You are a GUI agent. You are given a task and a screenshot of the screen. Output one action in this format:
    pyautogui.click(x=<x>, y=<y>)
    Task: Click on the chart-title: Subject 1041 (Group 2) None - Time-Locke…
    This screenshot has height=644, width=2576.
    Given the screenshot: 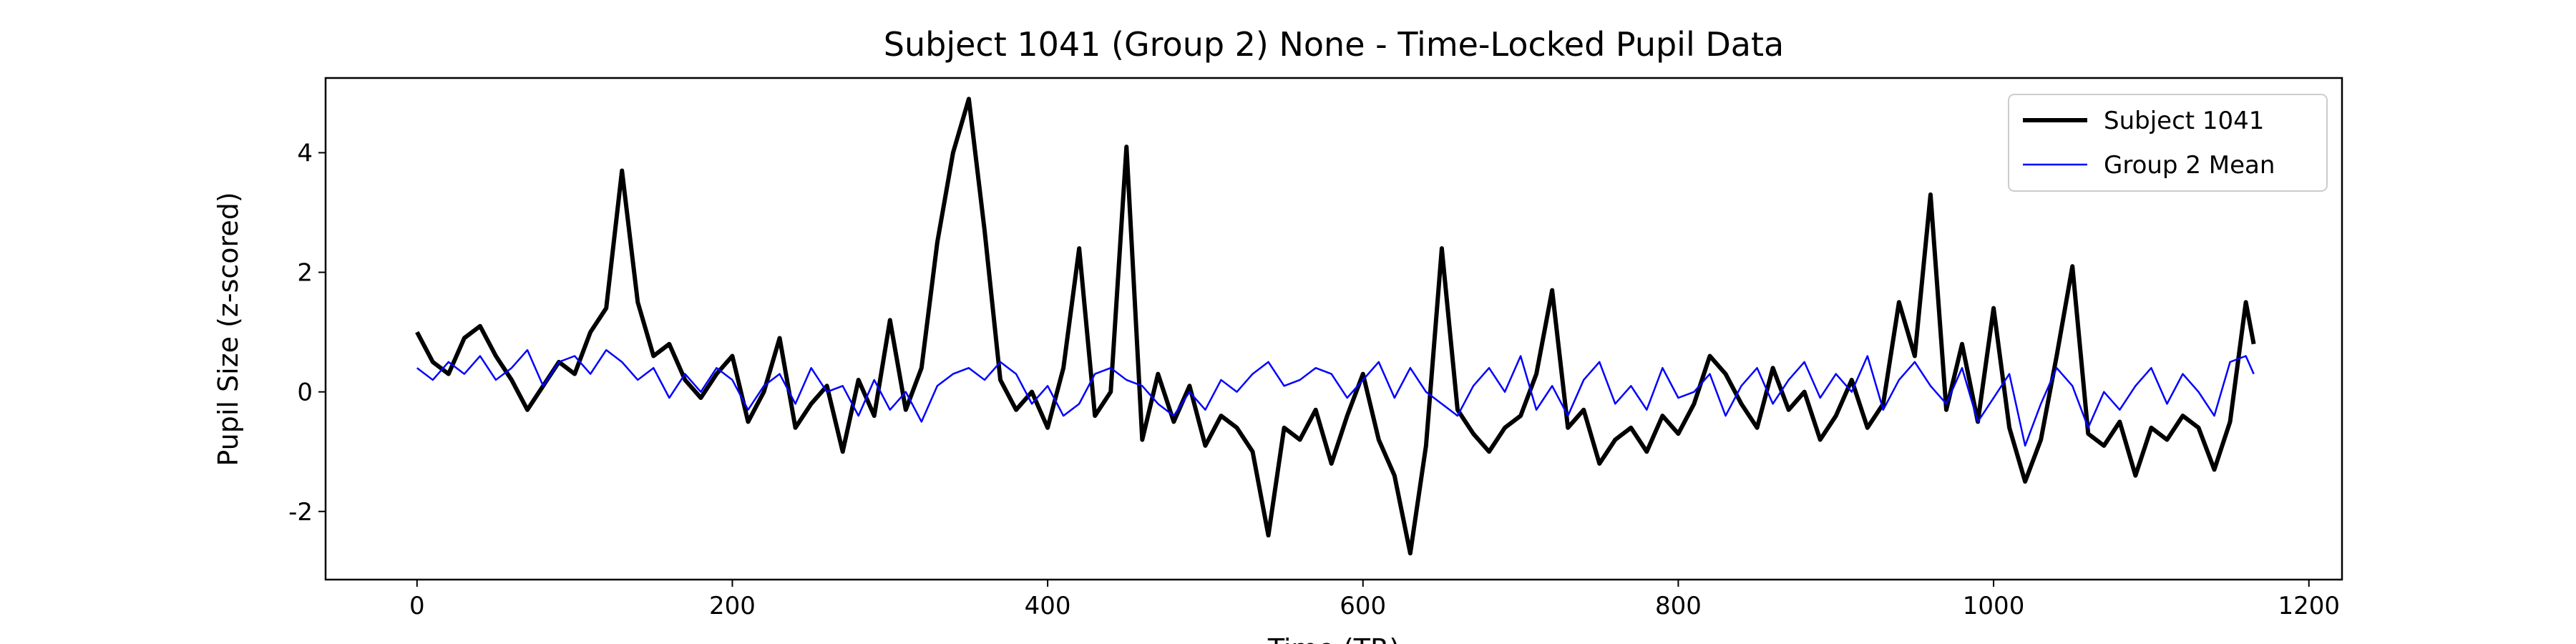 What is the action you would take?
    pyautogui.click(x=1334, y=44)
    